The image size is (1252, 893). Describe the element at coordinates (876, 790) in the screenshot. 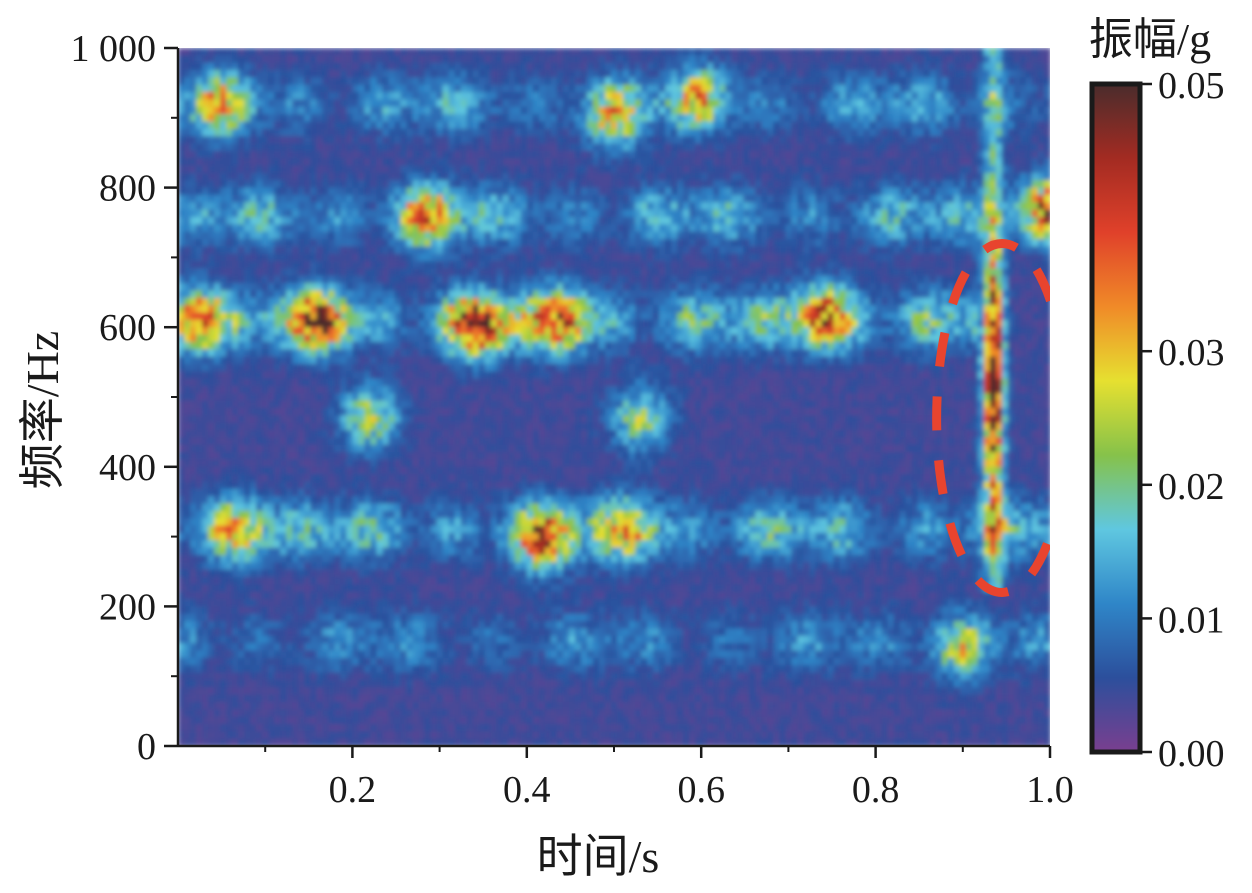

I see `x-tick-label: 0.8` at that location.